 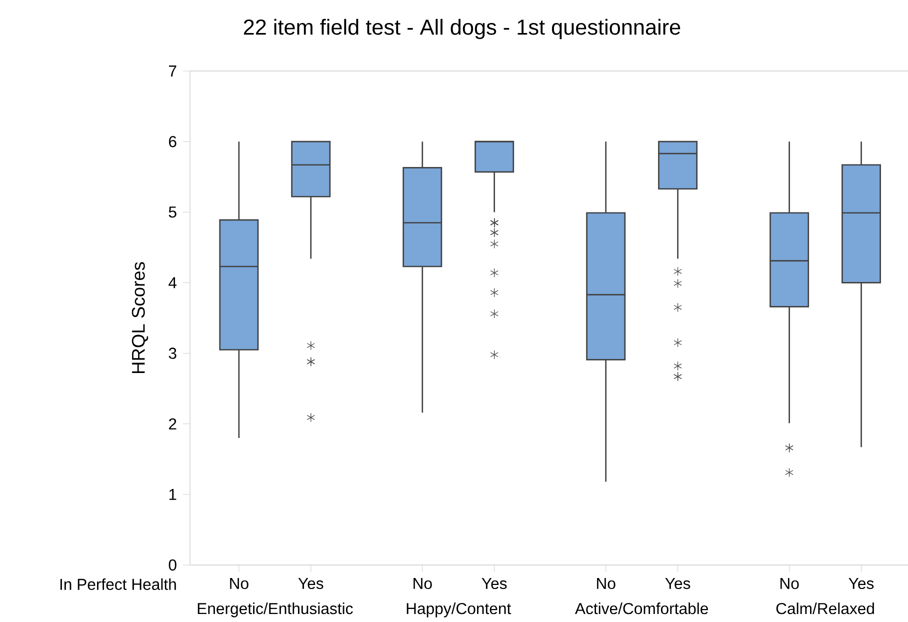 What do you see at coordinates (172, 71) in the screenshot?
I see `y-tick-label: 7` at bounding box center [172, 71].